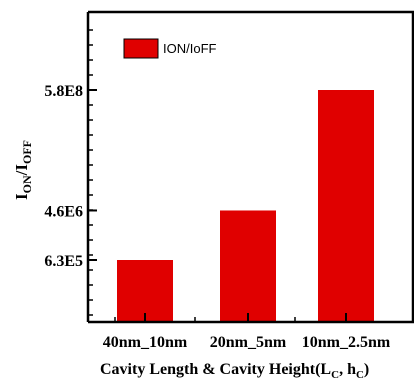  Describe the element at coordinates (27, 152) in the screenshot. I see `y-axis-label-sub2: OFF` at that location.